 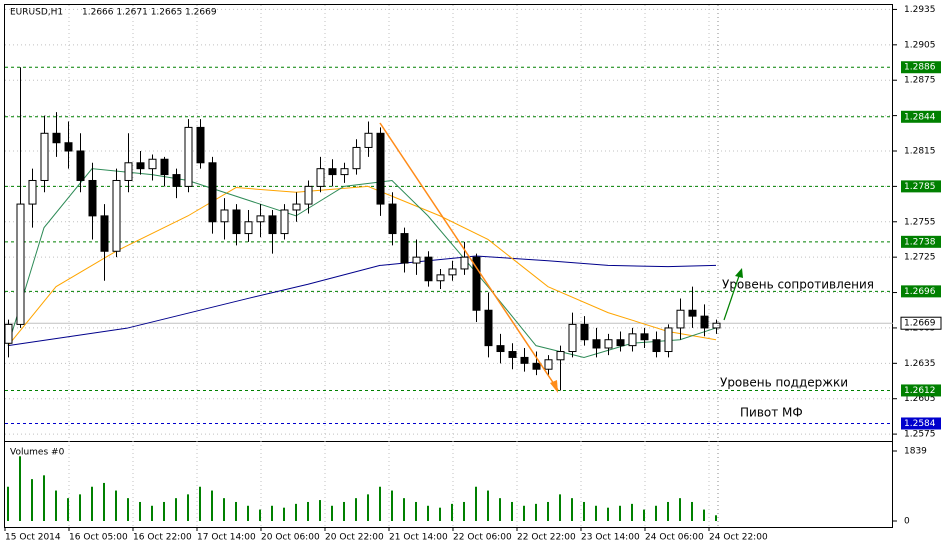 What do you see at coordinates (149, 13) in the screenshot?
I see `ohlc-label: 1.2666 1.2671 1.2665 1.2669` at bounding box center [149, 13].